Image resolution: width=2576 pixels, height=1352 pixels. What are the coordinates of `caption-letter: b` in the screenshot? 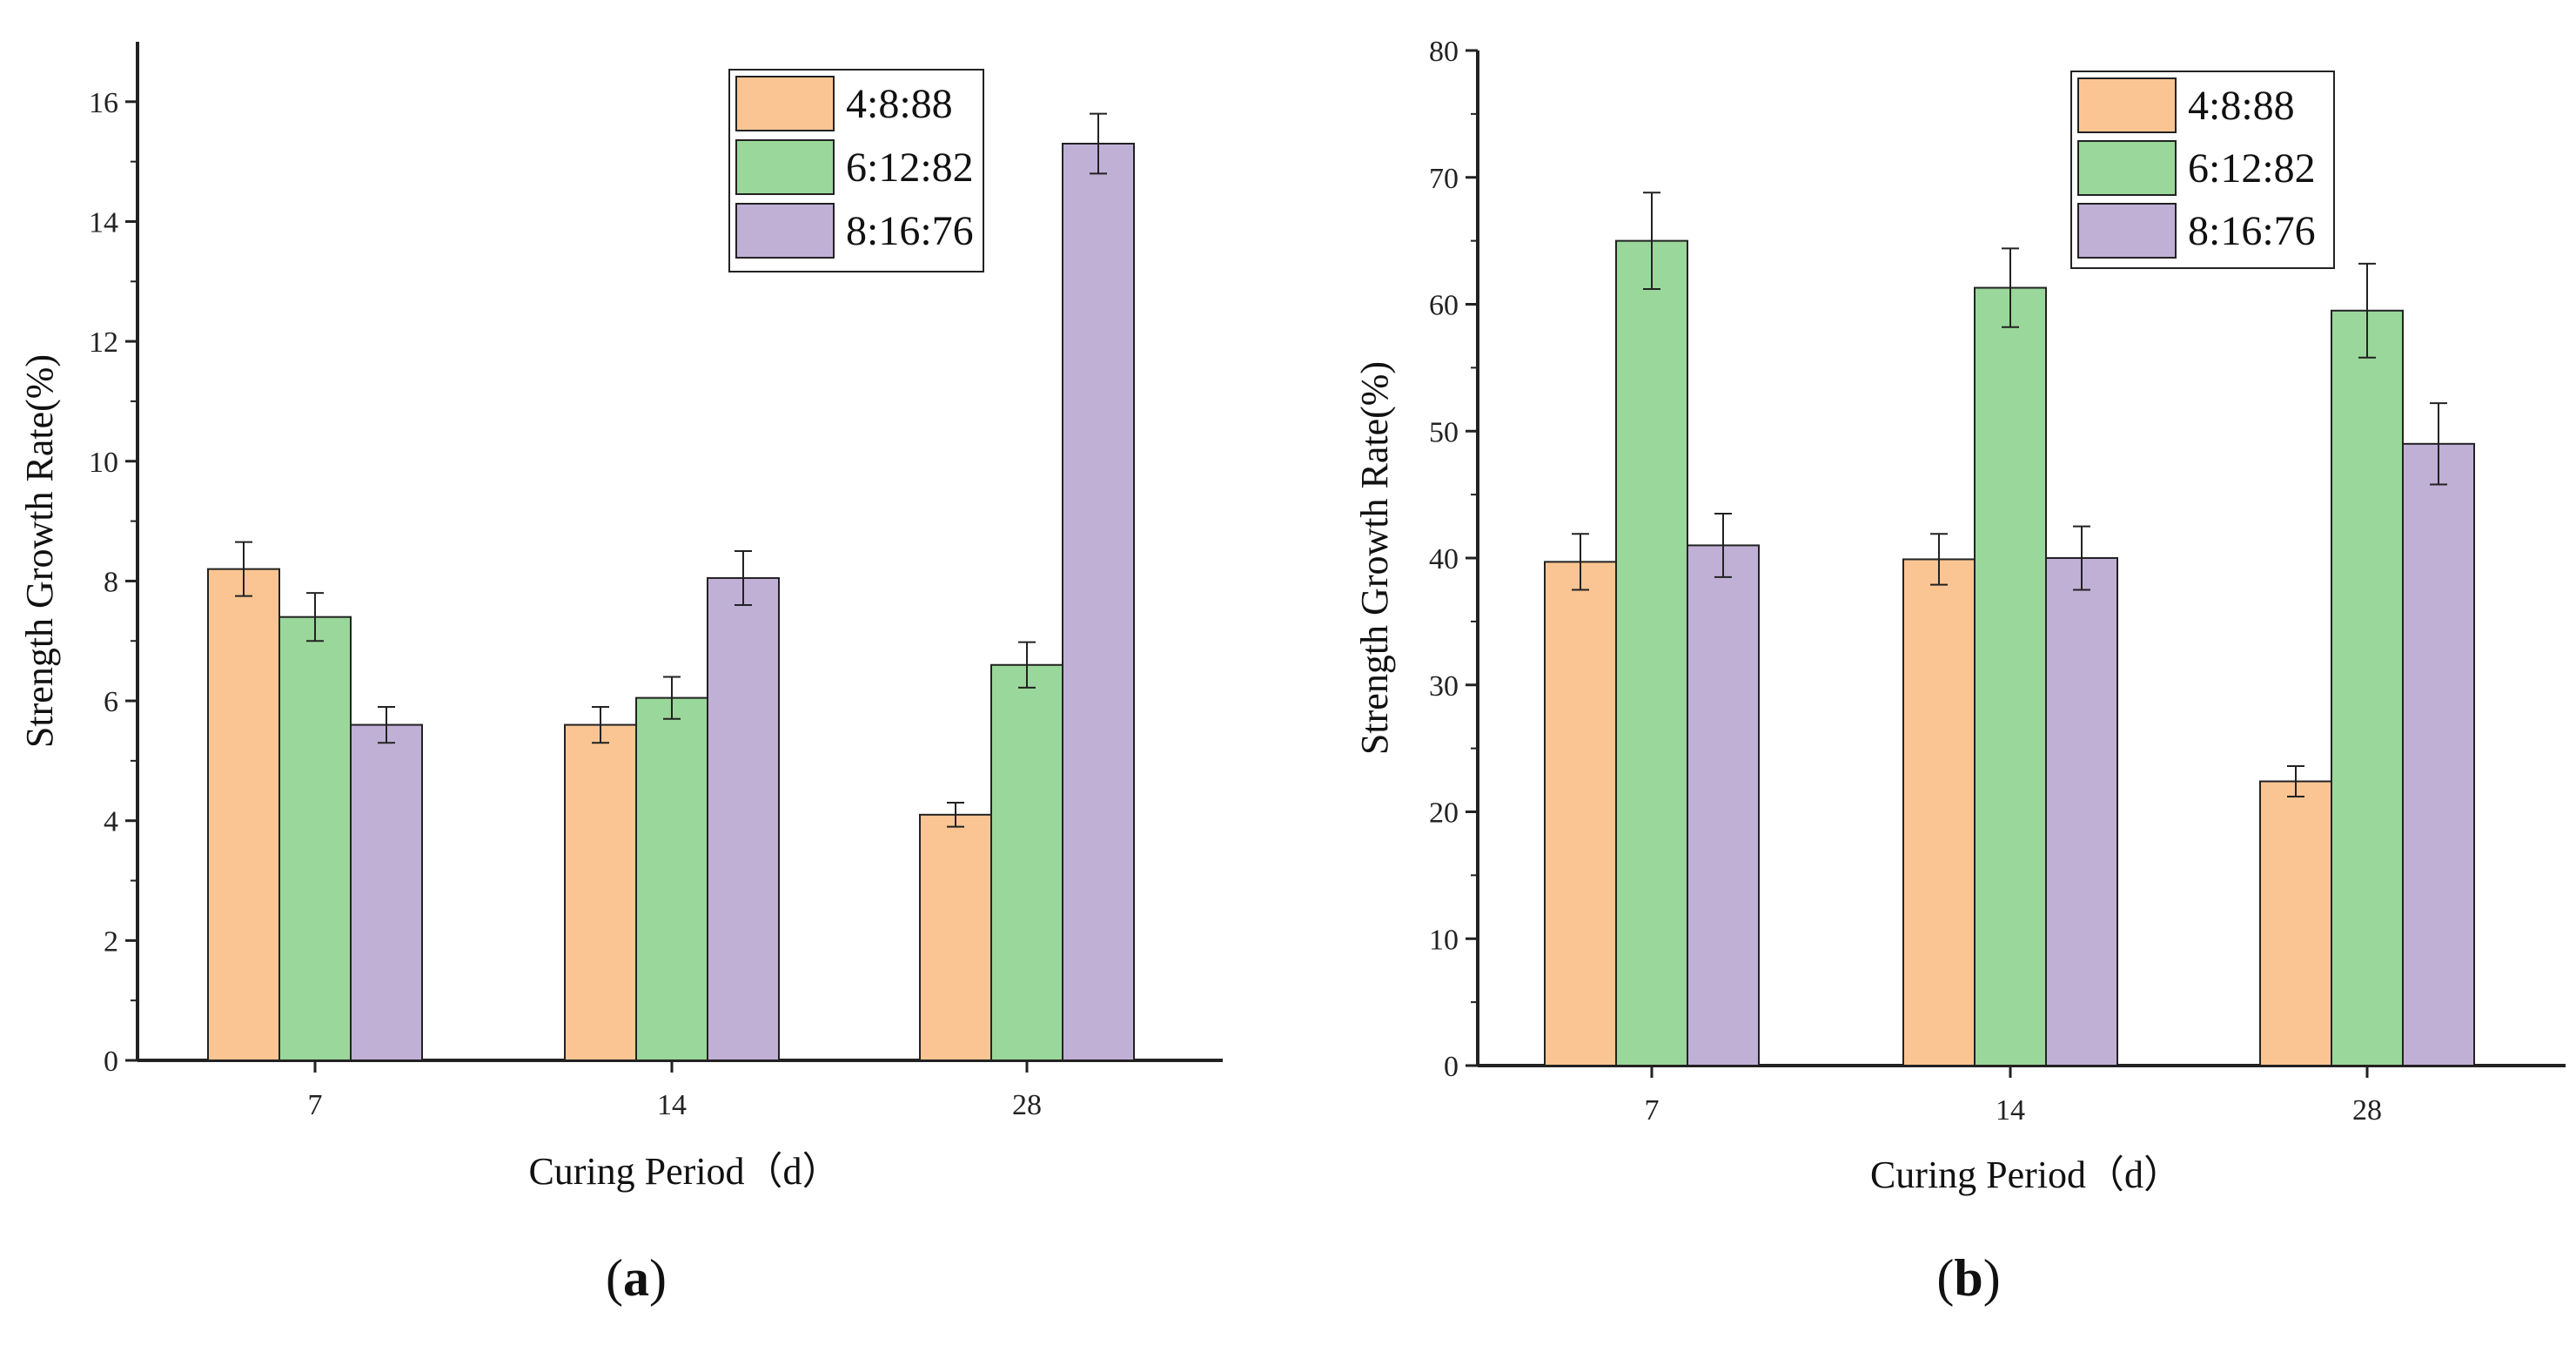 It's located at (1968, 1278).